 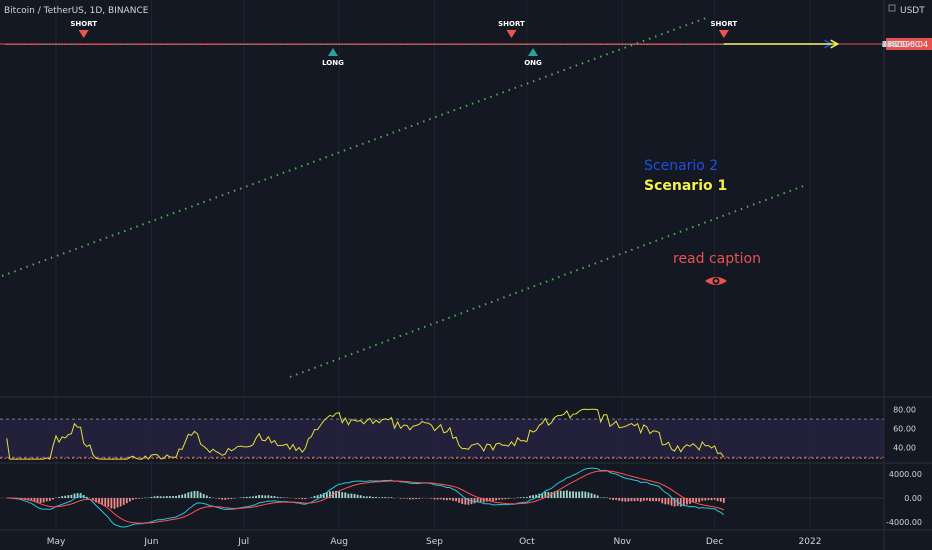 I want to click on y-tick-label: 55000.00, so click(x=901, y=44).